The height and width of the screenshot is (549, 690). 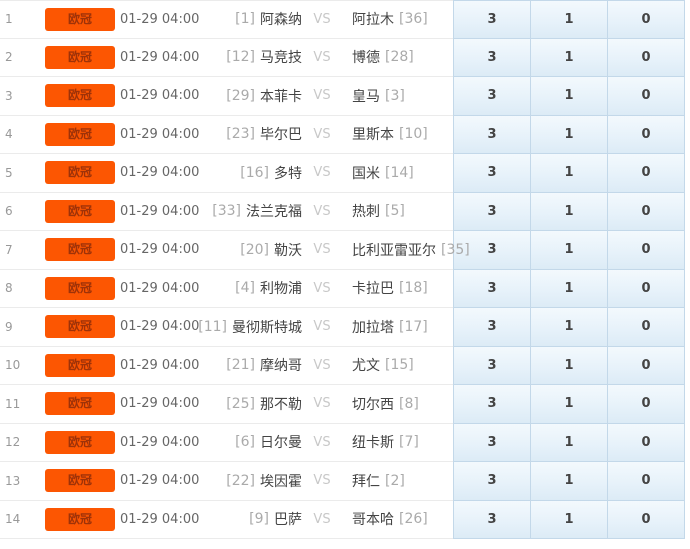 I want to click on home-team-name: 多特, so click(x=288, y=173).